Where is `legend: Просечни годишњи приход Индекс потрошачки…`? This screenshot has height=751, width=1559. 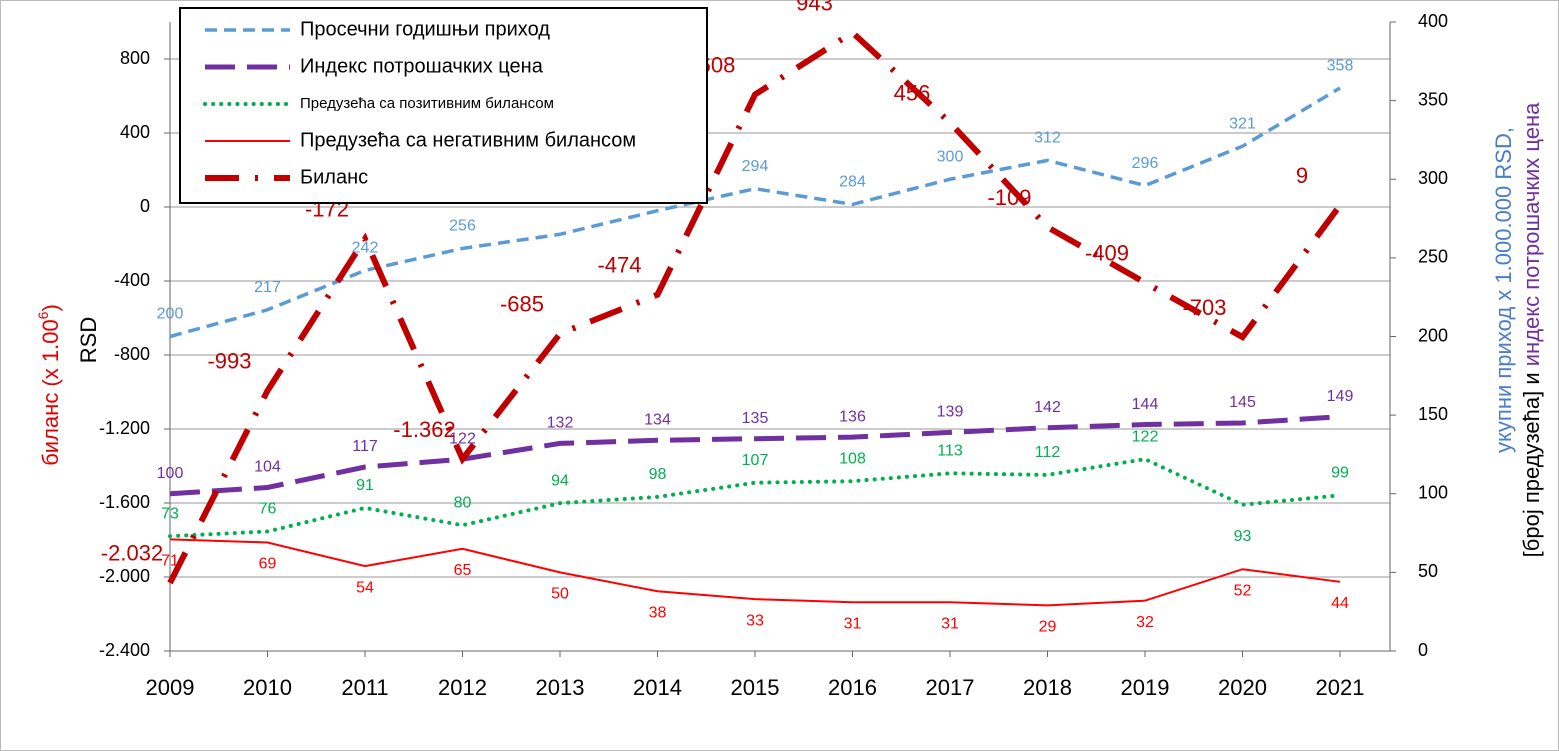 legend: Просечни годишњи приход Индекс потрошачки… is located at coordinates (443, 105).